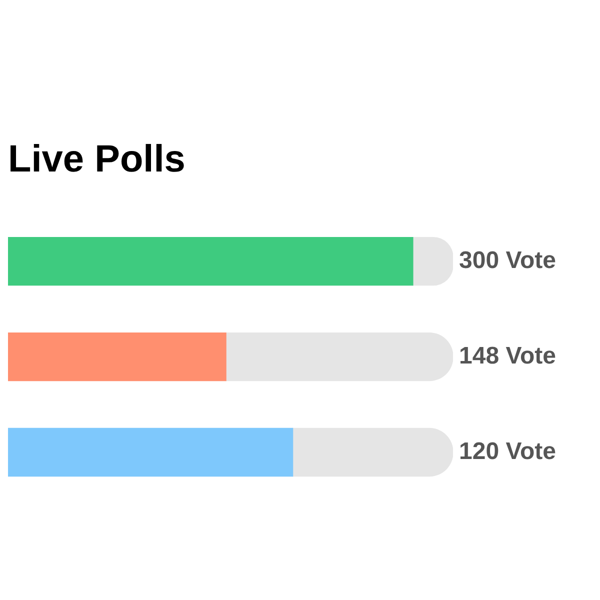 This screenshot has width=600, height=600. Describe the element at coordinates (507, 356) in the screenshot. I see `text: 148 Vote` at that location.